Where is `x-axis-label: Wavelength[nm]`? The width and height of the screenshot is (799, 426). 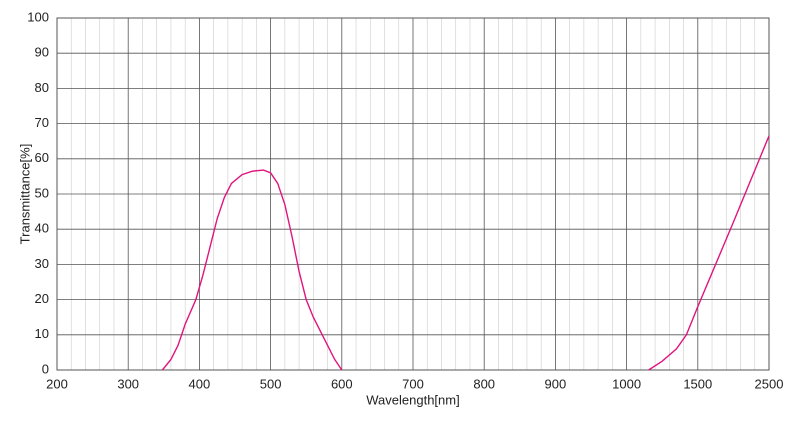
x-axis-label: Wavelength[nm] is located at coordinates (412, 399).